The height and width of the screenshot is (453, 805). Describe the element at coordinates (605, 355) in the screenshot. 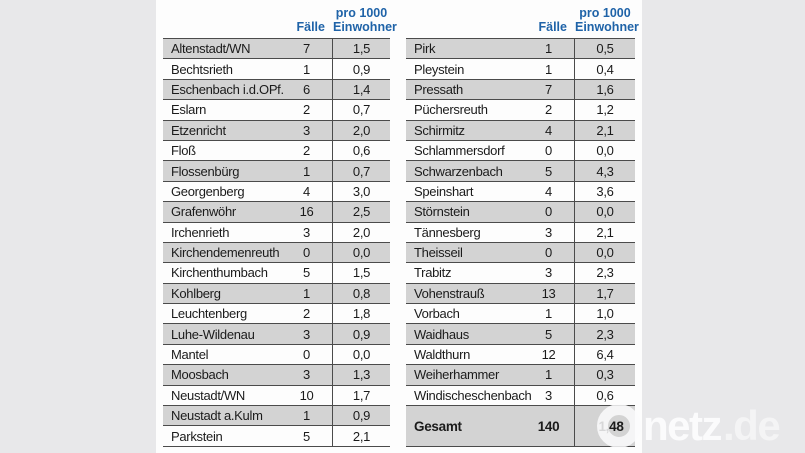

I see `rate-cell: 6,4` at that location.